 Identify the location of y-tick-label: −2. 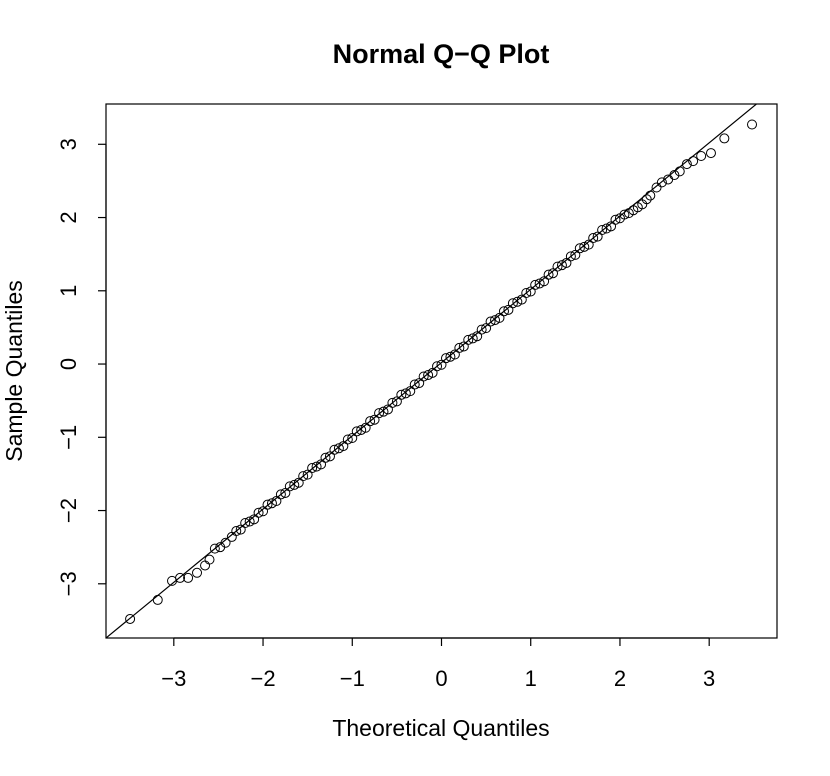
(68, 510).